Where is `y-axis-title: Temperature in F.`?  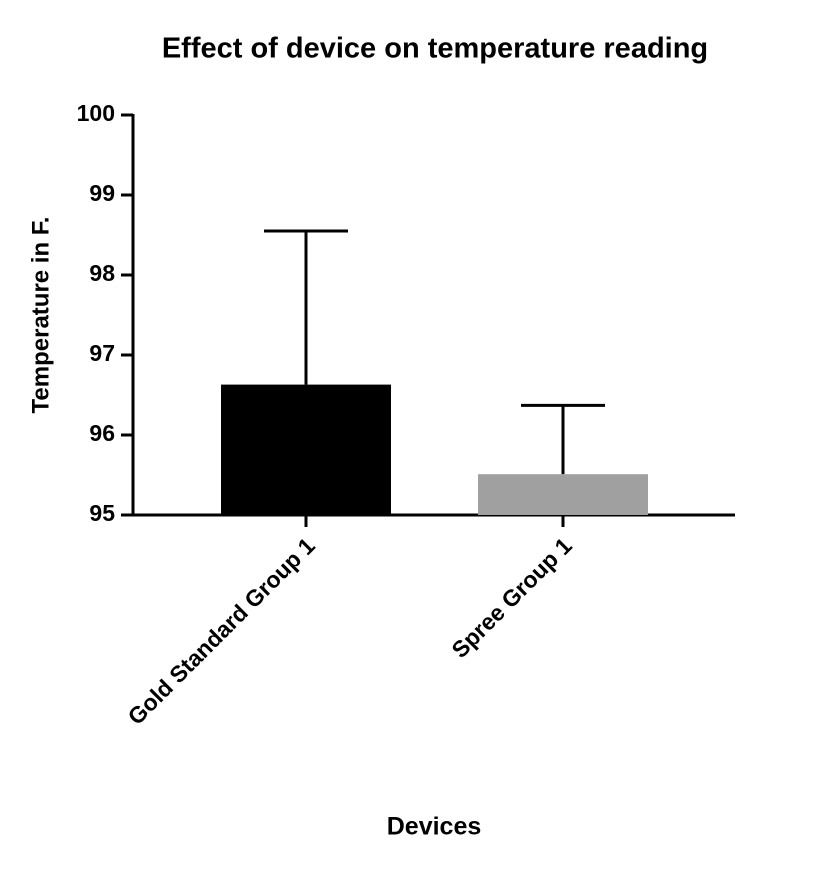
y-axis-title: Temperature in F. is located at coordinates (40, 315).